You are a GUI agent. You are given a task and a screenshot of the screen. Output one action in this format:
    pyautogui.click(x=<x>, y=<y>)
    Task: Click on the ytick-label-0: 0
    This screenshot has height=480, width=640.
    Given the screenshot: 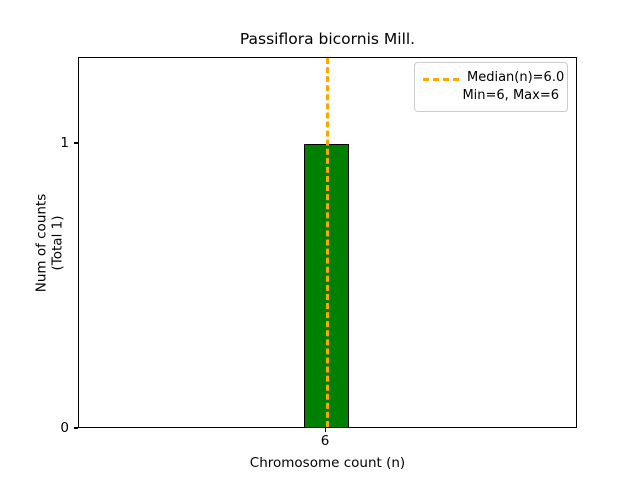 What is the action you would take?
    pyautogui.click(x=64, y=428)
    